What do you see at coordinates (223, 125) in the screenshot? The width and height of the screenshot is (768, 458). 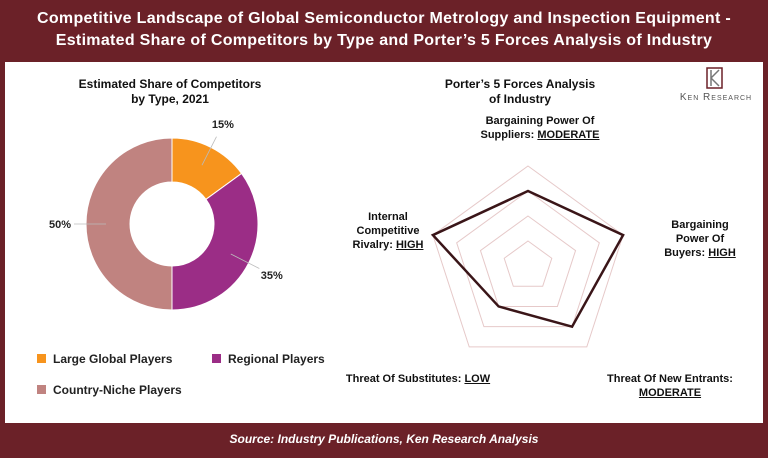 I see `data-label: 15%` at bounding box center [223, 125].